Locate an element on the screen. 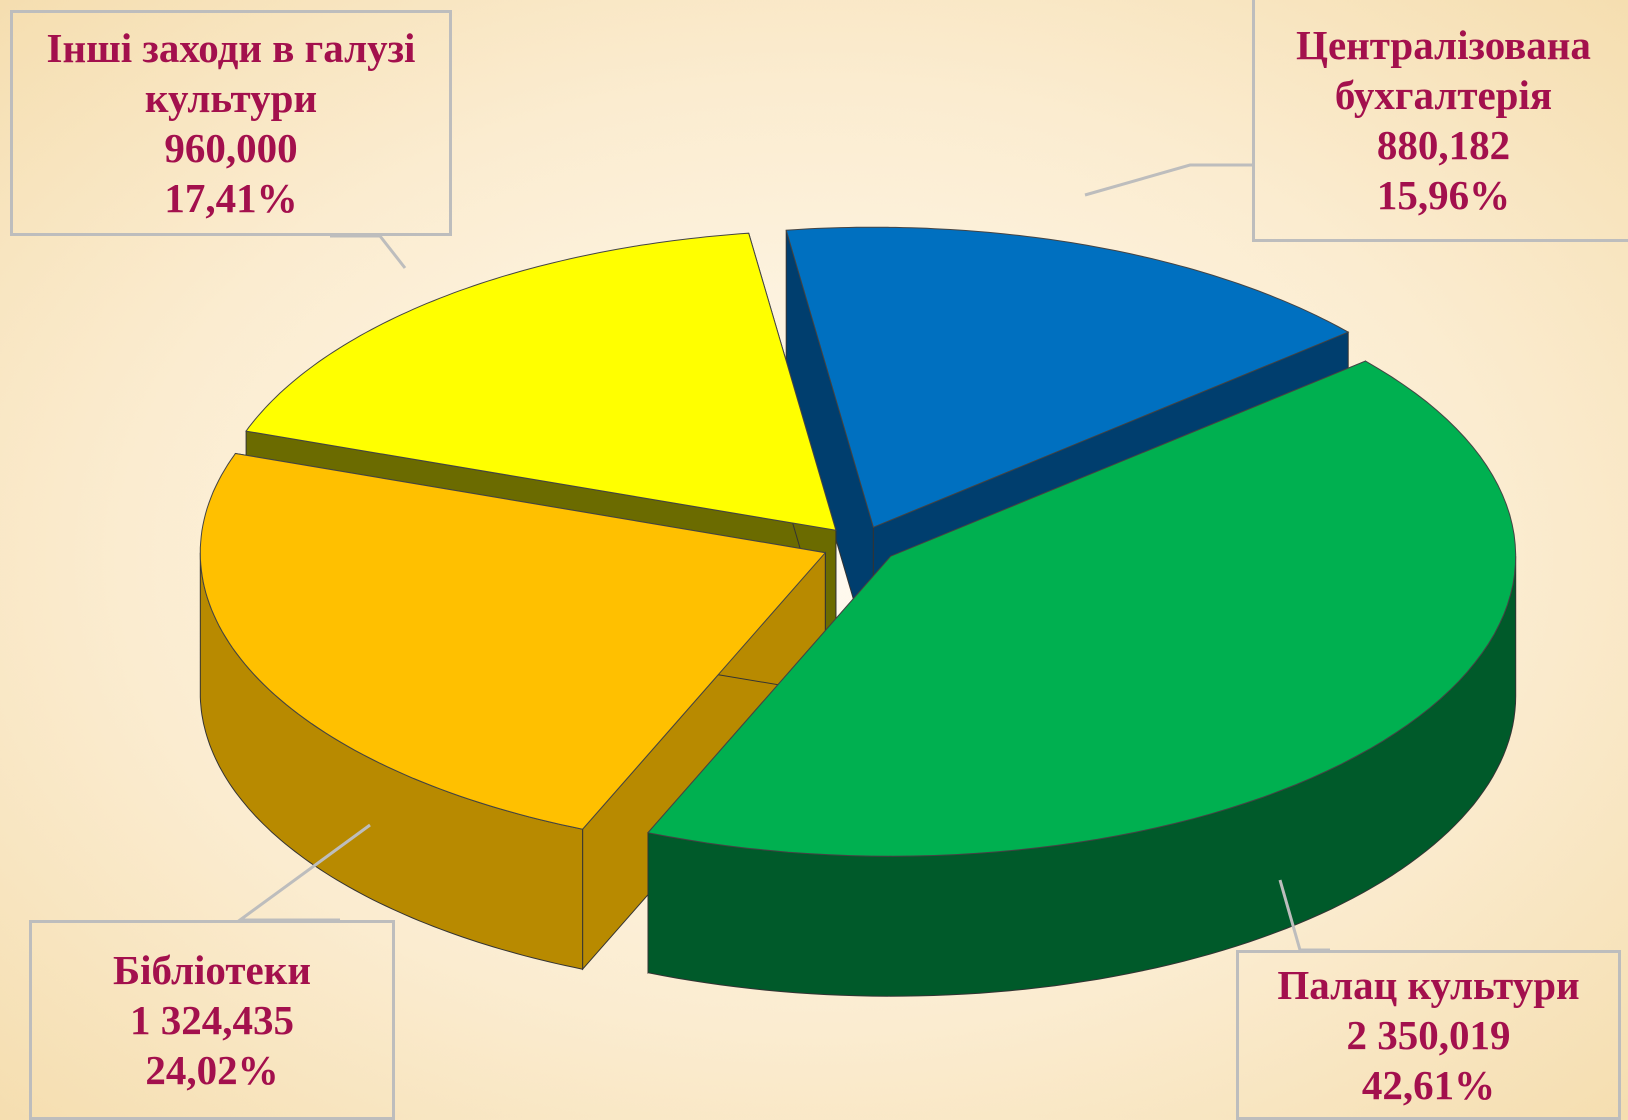 The image size is (1628, 1120). percentage-label: 42,61% is located at coordinates (1428, 1085).